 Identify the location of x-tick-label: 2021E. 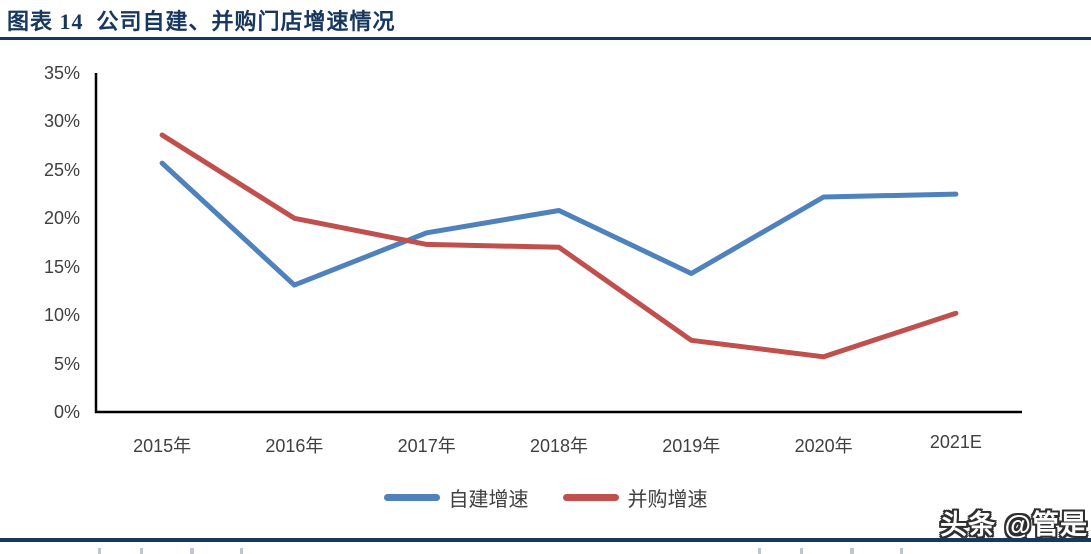
(955, 442).